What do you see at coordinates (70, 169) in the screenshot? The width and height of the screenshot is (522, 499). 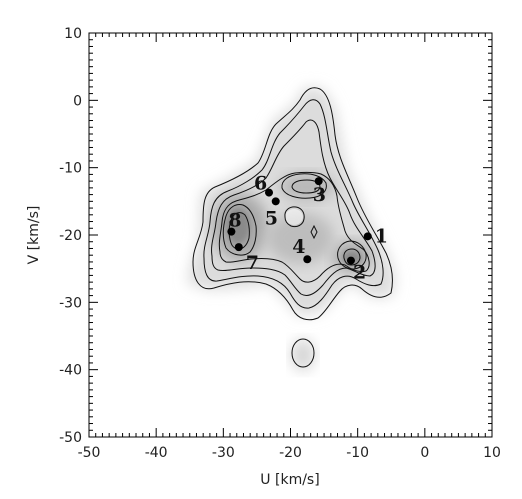 I see `y-tick-label: -10` at bounding box center [70, 169].